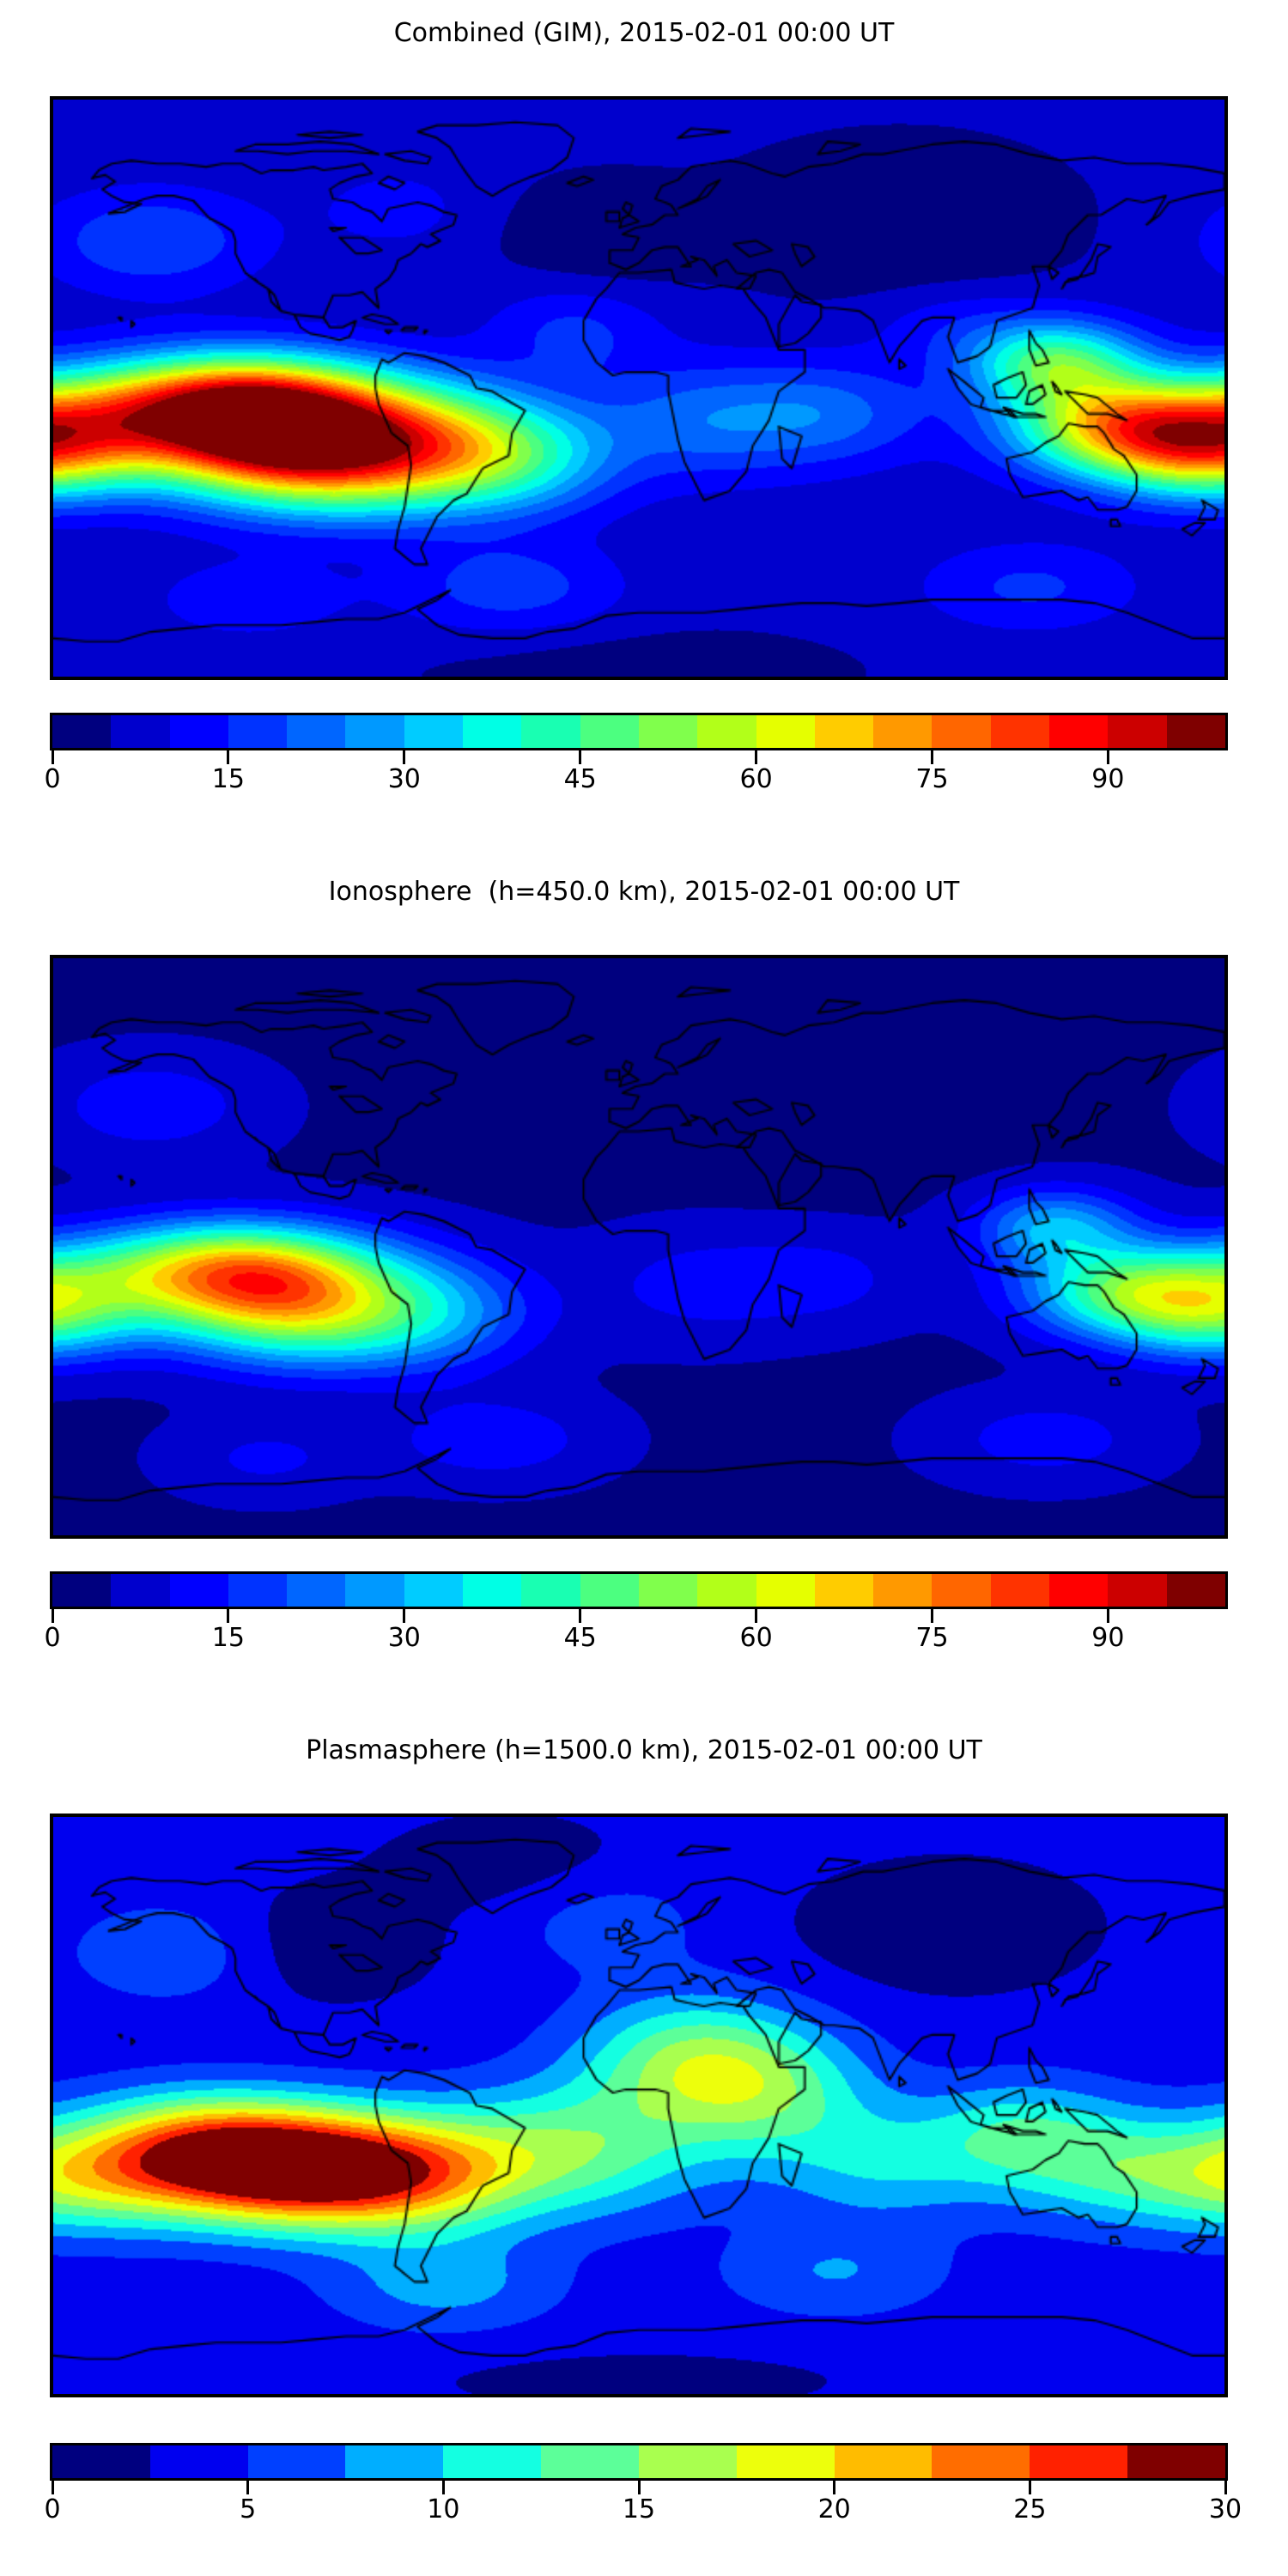  I want to click on colorbar-axis-ionosphere: 0 15 30 45 60 75 90, so click(636, 1634).